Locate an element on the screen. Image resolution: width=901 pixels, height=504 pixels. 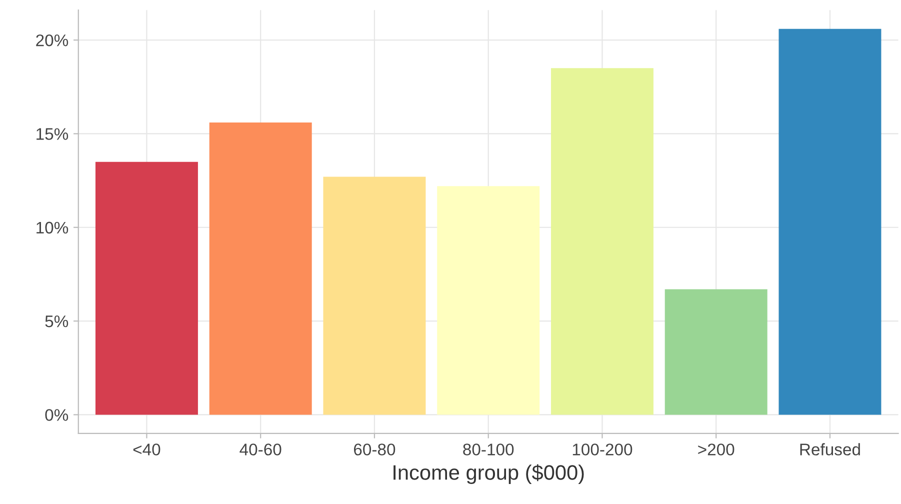
y-tick-label: 0% is located at coordinates (56, 415).